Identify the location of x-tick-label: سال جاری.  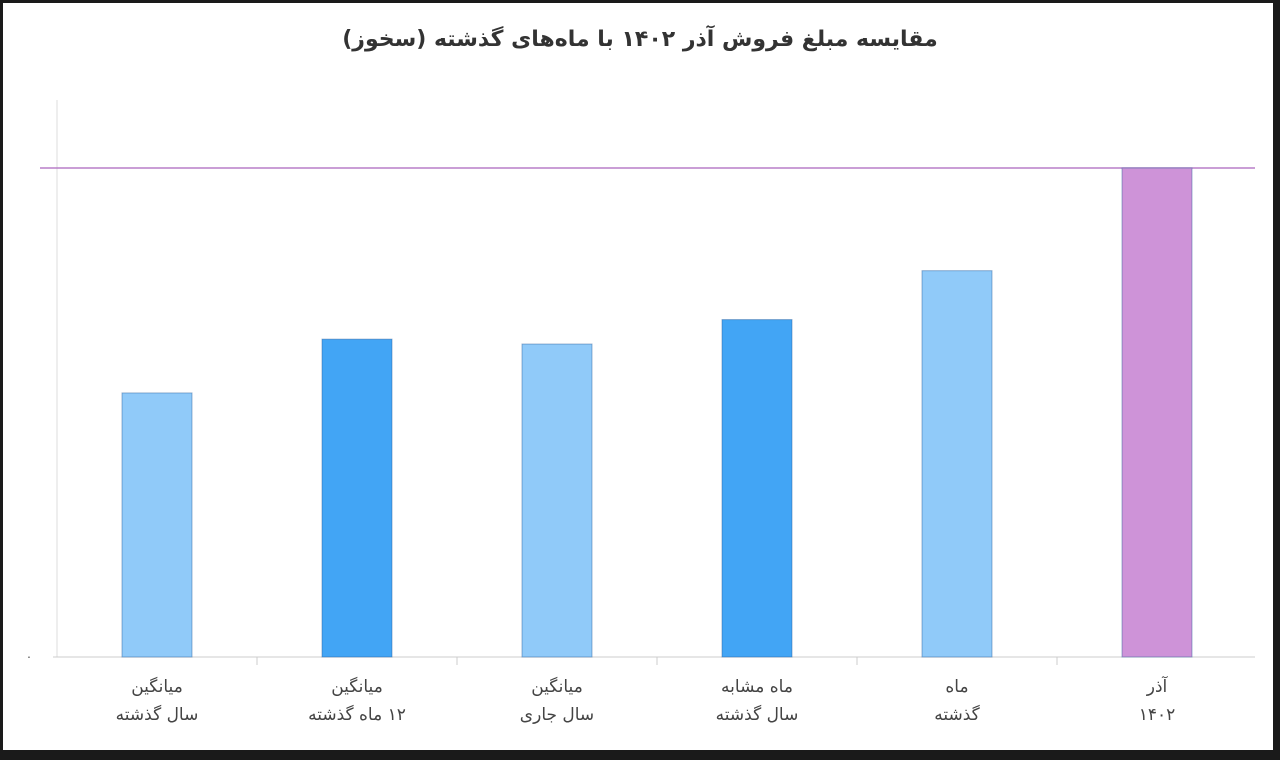
(557, 715).